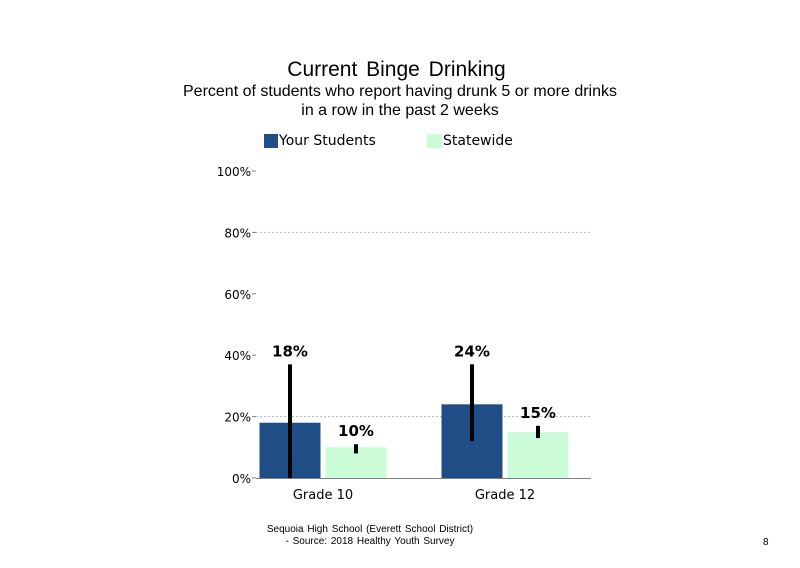 The height and width of the screenshot is (568, 800). What do you see at coordinates (396, 69) in the screenshot?
I see `chart-title: Current Binge Drinking` at bounding box center [396, 69].